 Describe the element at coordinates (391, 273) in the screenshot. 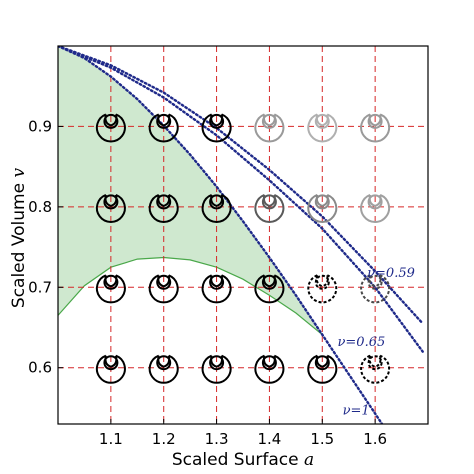

I see `series-annotation: ν=0.59` at that location.